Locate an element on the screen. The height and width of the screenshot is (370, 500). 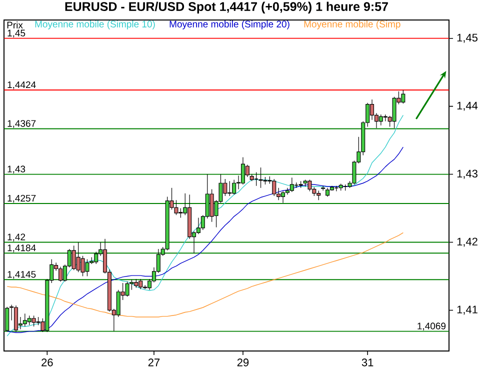
text: Moyenne mobile (Simple 10) is located at coordinates (95, 25).